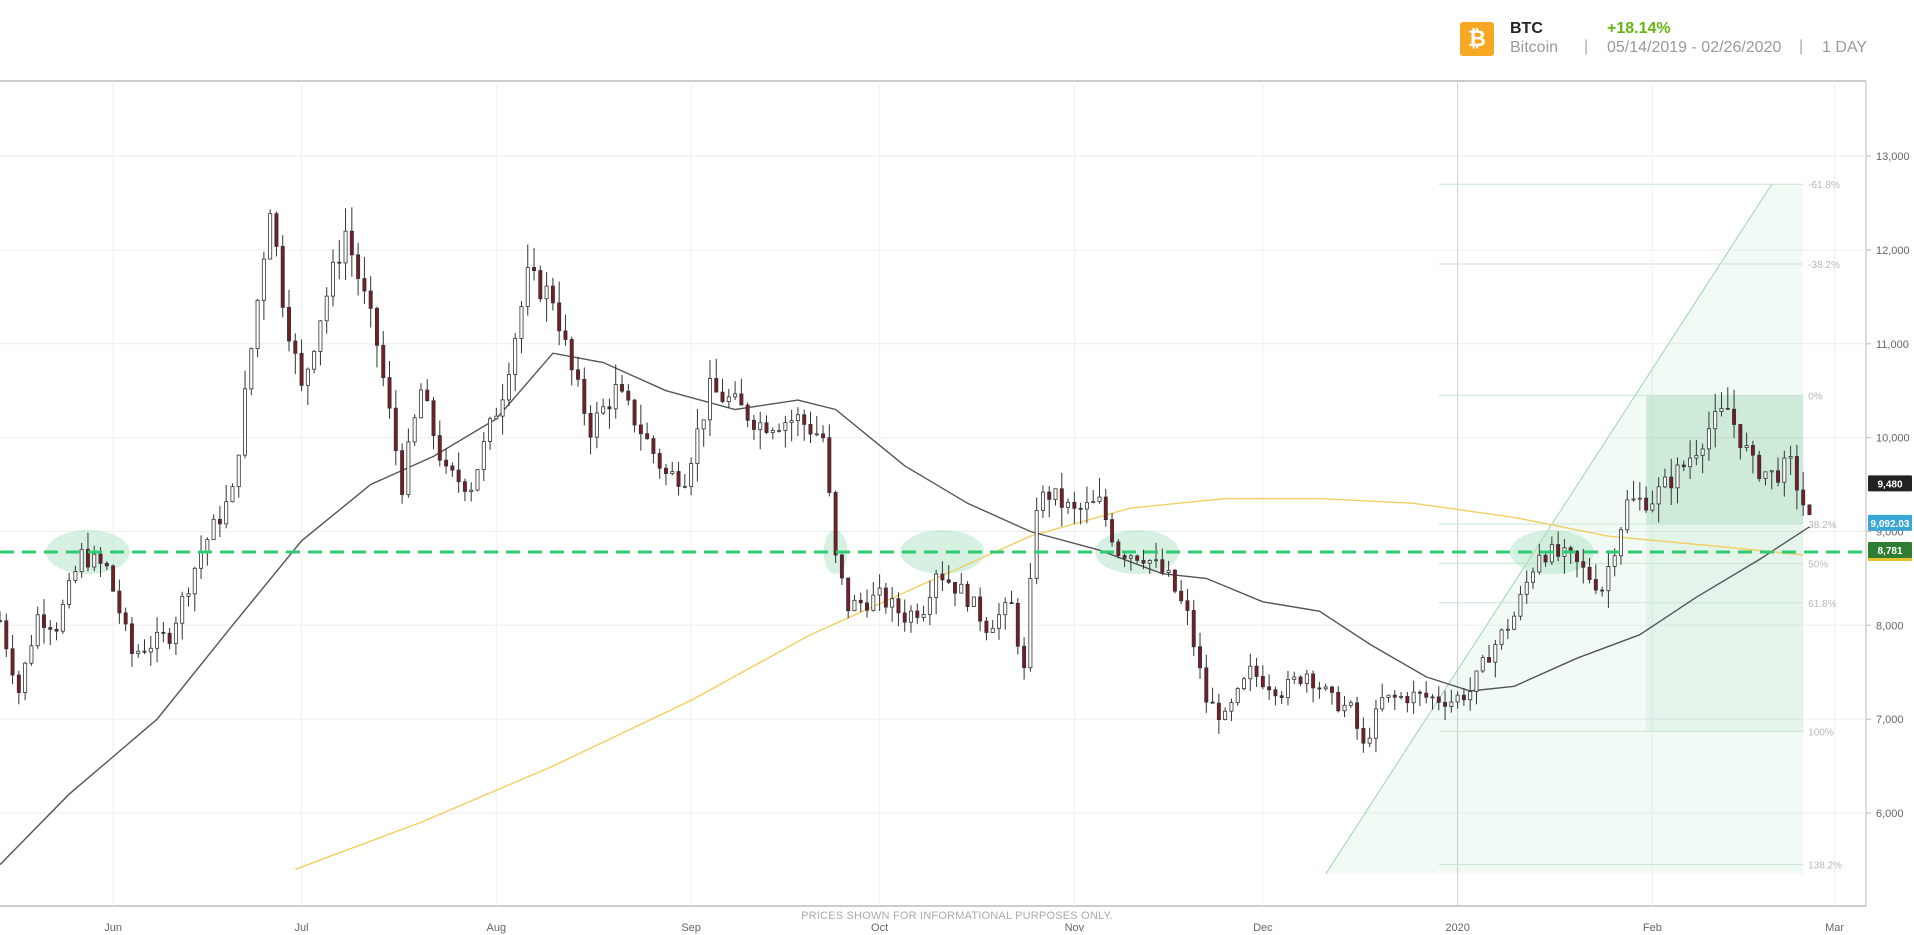  What do you see at coordinates (1890, 550) in the screenshot?
I see `support-price-label-box` at bounding box center [1890, 550].